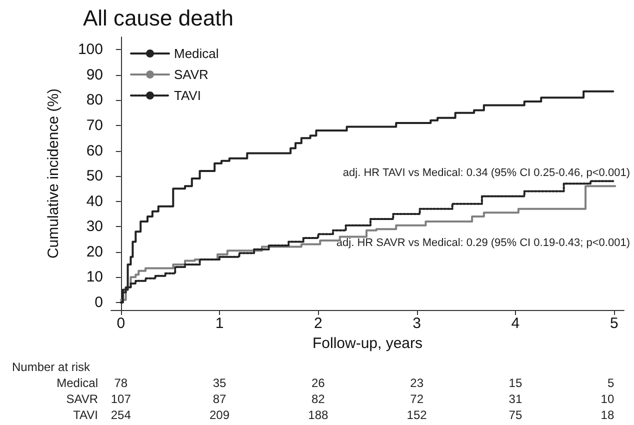 The image size is (634, 425). Describe the element at coordinates (94, 227) in the screenshot. I see `y-tick-label: 30` at that location.